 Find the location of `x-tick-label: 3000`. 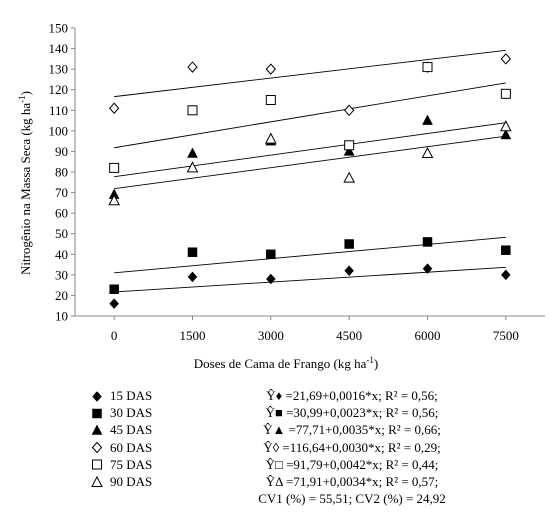

x-tick-label: 3000 is located at coordinates (271, 335).